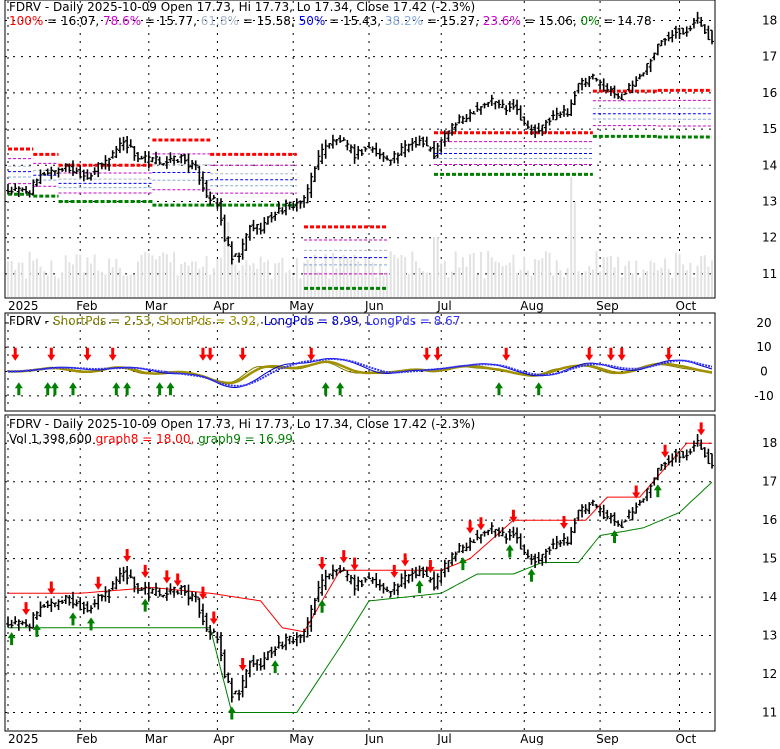 The image size is (780, 749). Describe the element at coordinates (764, 372) in the screenshot. I see `p2-y-tick: 0` at that location.